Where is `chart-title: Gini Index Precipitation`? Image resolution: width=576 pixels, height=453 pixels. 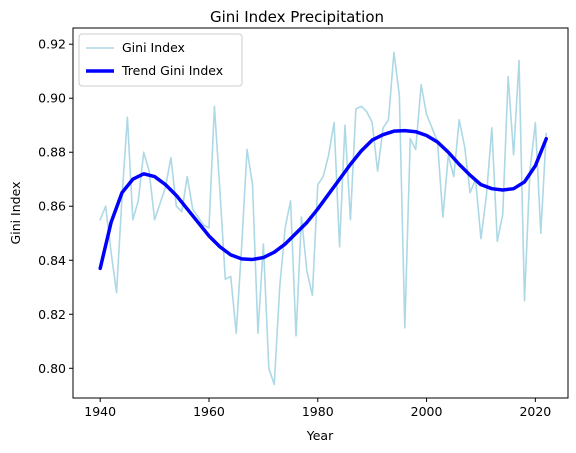 chart-title: Gini Index Precipitation is located at coordinates (297, 17).